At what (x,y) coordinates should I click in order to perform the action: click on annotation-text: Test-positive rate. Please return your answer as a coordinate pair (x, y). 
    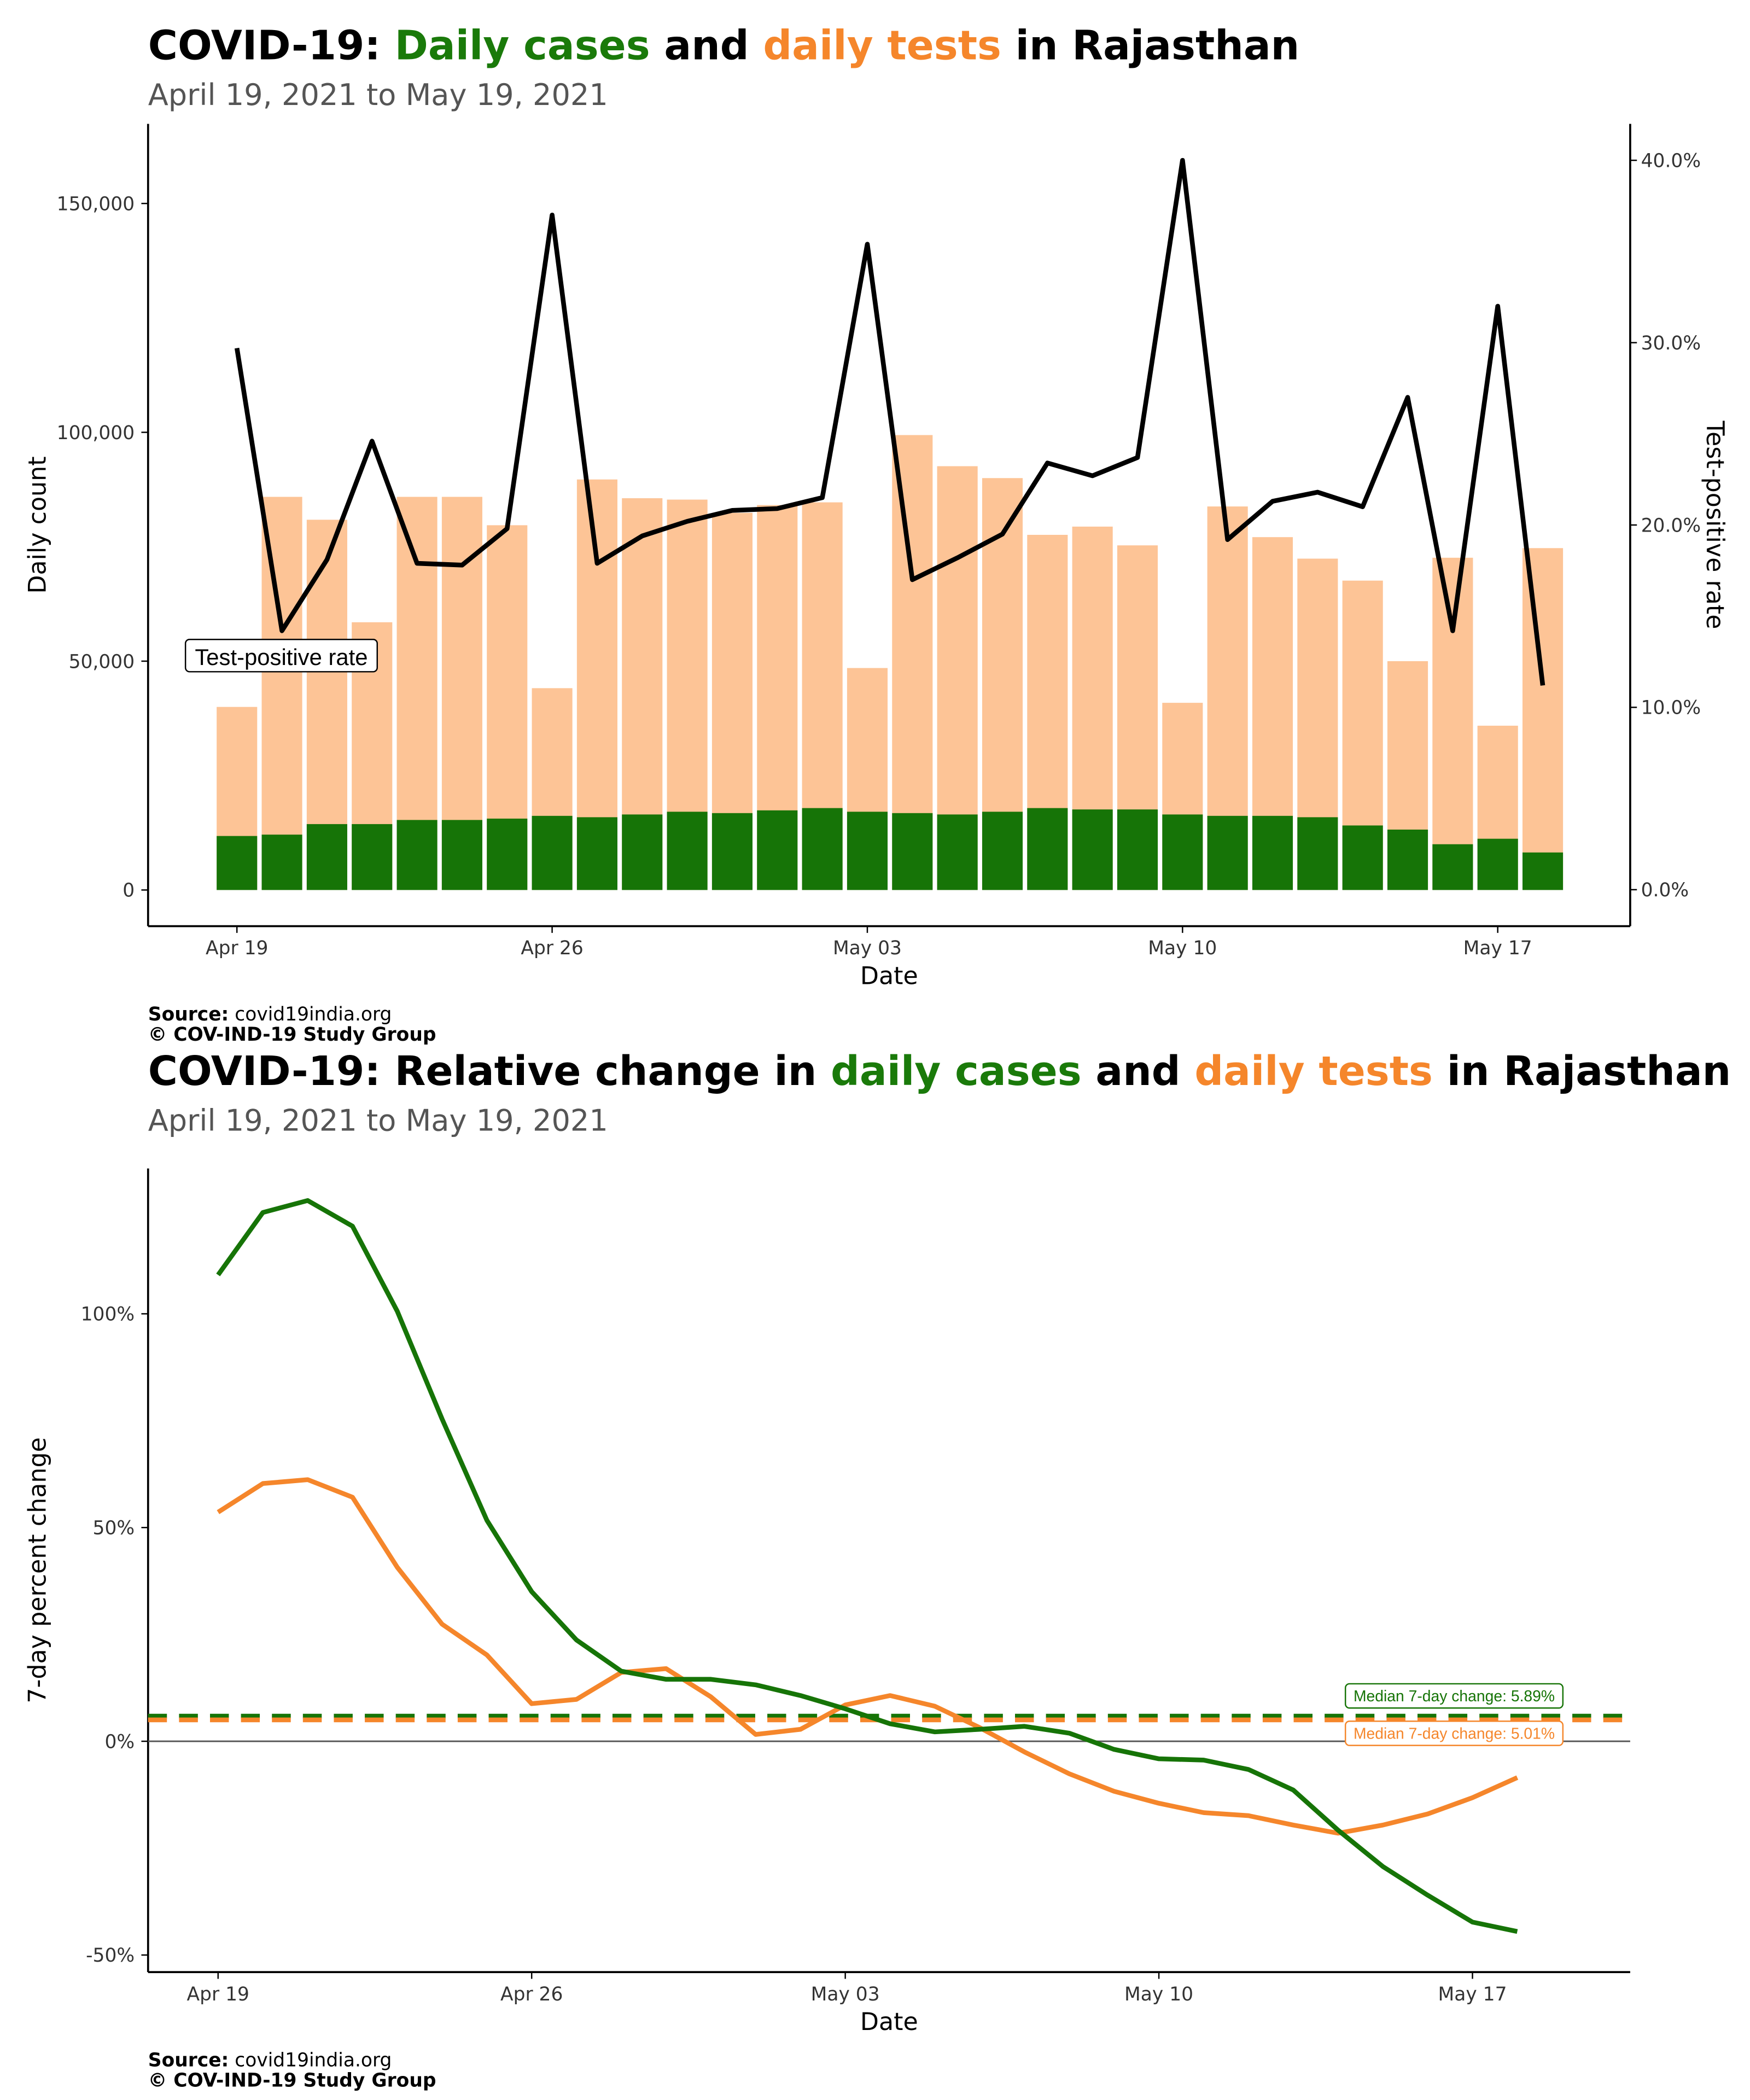
    Looking at the image, I should click on (281, 657).